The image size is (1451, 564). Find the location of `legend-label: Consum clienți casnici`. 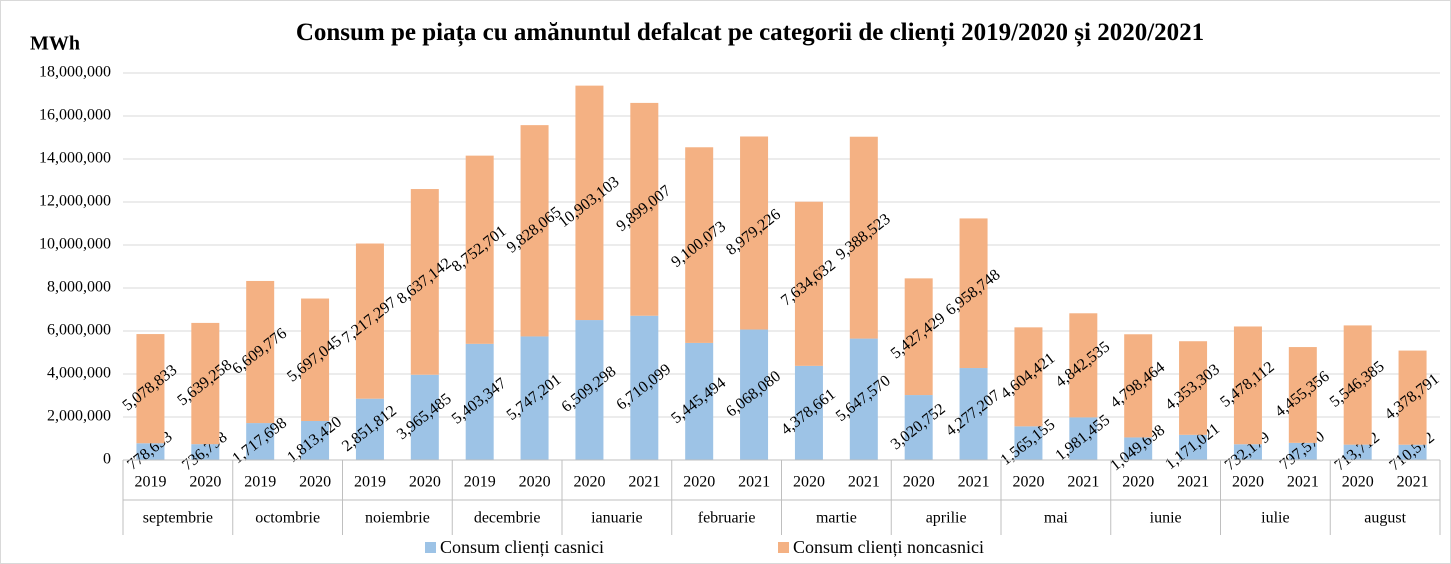

legend-label: Consum clienți casnici is located at coordinates (522, 547).